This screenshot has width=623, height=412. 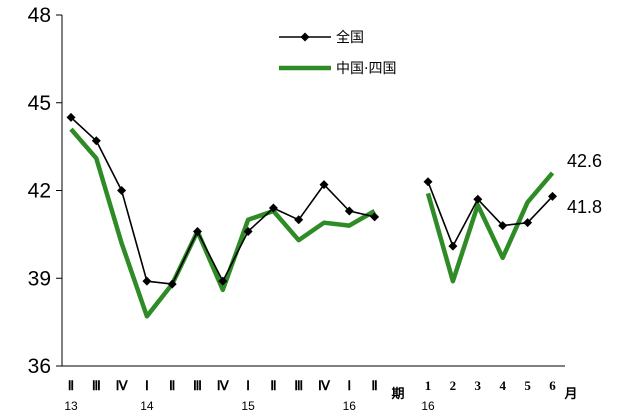 I want to click on y-ticks: 36 39 42 45 48, so click(x=45, y=191).